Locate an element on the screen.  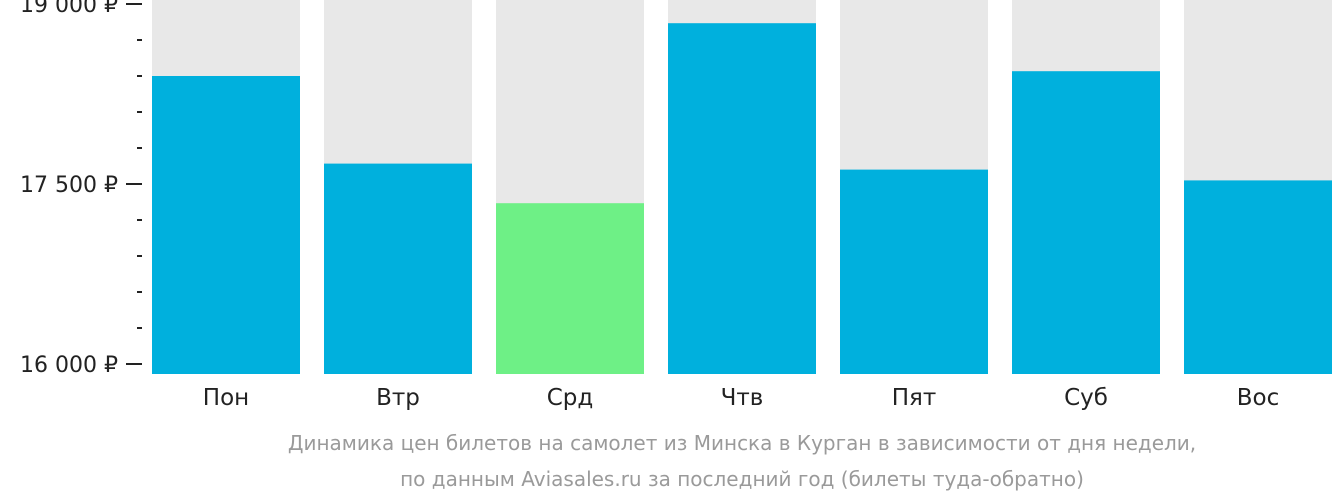
x-tick-label: Срд is located at coordinates (570, 398).